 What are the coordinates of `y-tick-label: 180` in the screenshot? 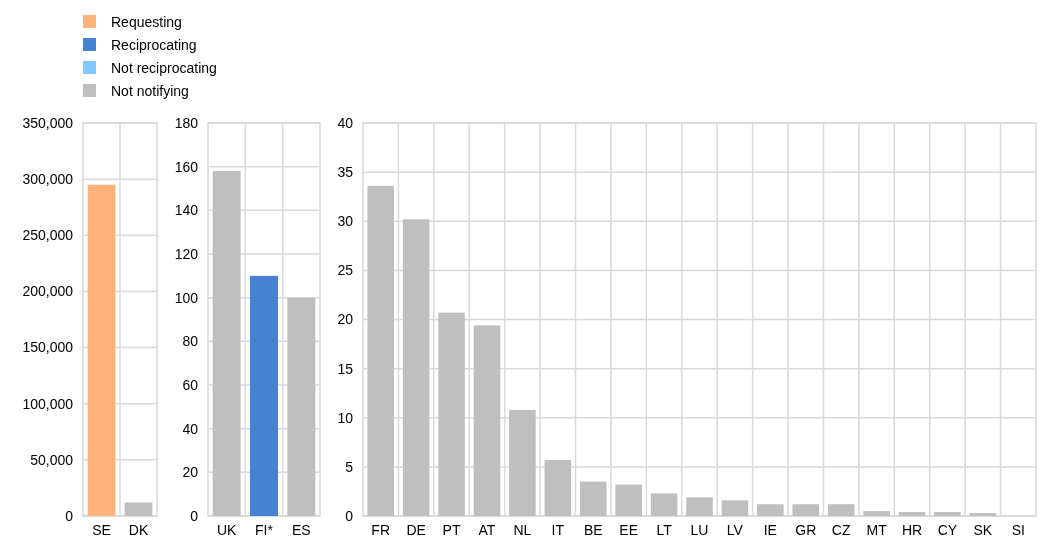 It's located at (186, 122).